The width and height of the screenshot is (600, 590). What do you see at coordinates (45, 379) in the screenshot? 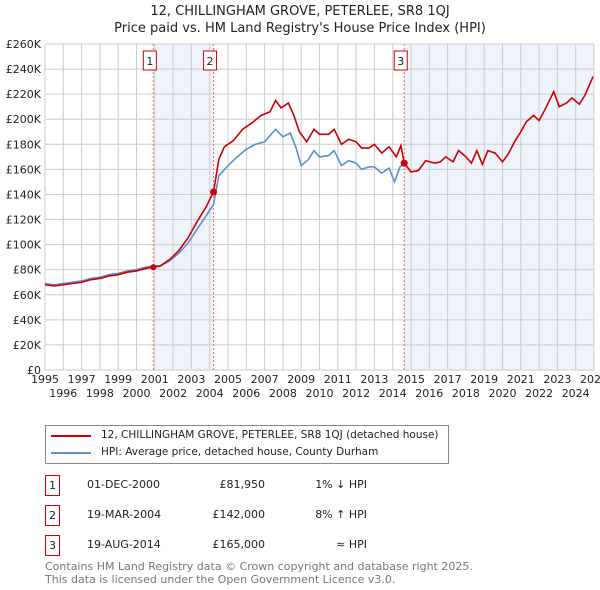
I see `x-tick-label: 1995` at bounding box center [45, 379].